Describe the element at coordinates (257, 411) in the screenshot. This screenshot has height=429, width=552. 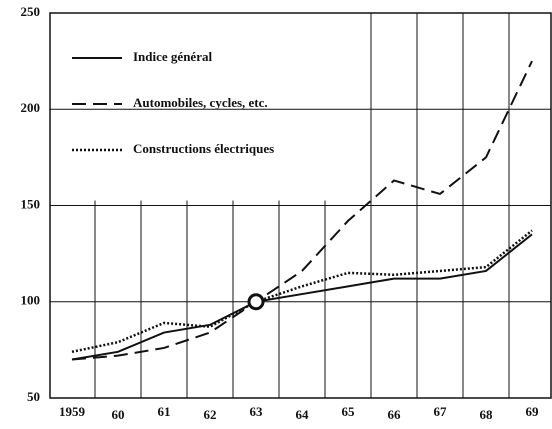
I see `x-tick-label: 63` at that location.